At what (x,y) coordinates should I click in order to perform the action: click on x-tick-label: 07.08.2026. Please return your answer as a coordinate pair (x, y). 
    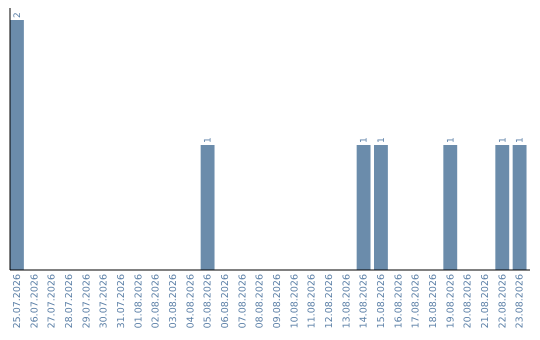
    Looking at the image, I should click on (242, 301).